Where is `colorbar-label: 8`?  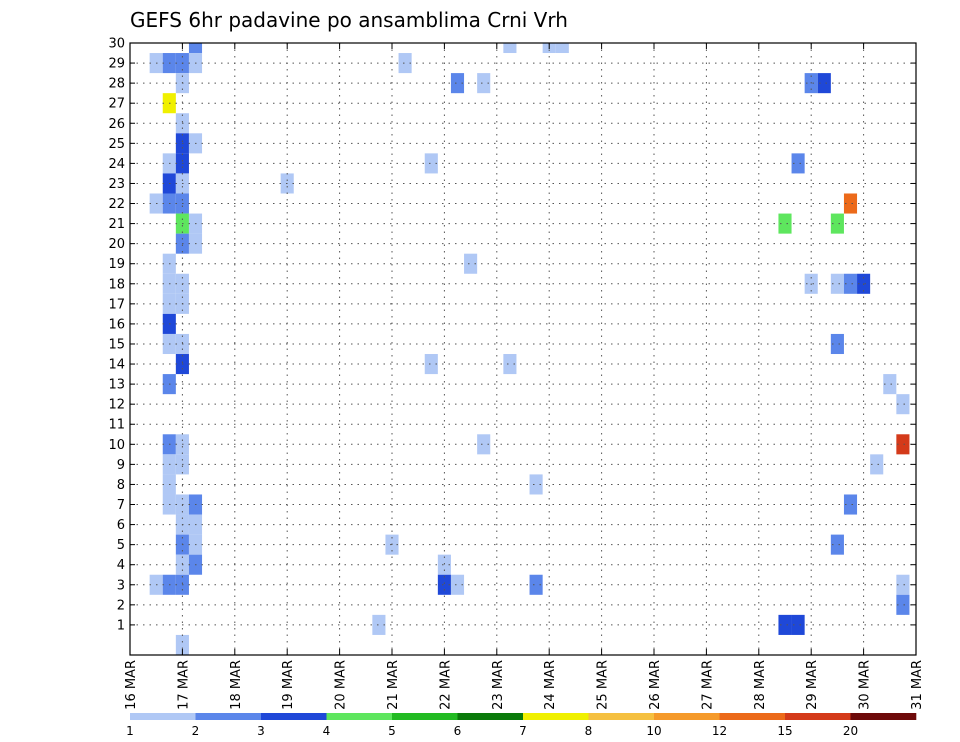
colorbar-label: 8 is located at coordinates (589, 731).